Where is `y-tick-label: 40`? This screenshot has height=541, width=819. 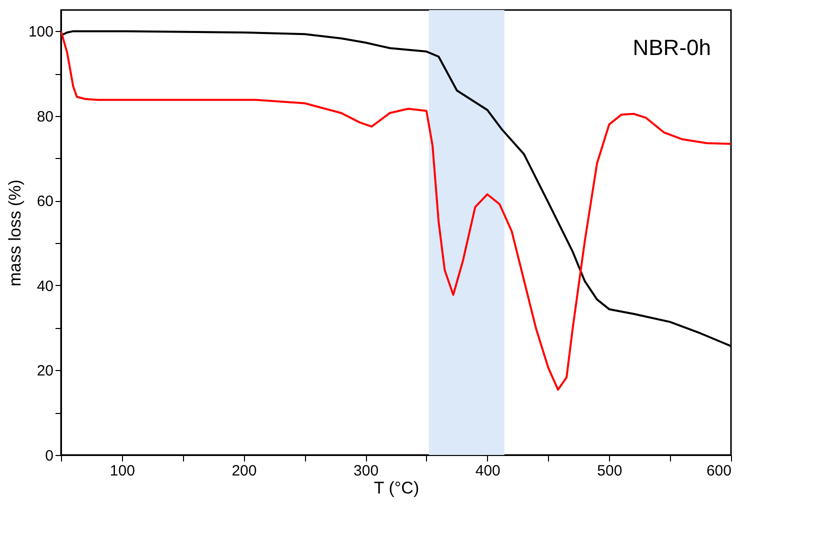 y-tick-label: 40 is located at coordinates (45, 286).